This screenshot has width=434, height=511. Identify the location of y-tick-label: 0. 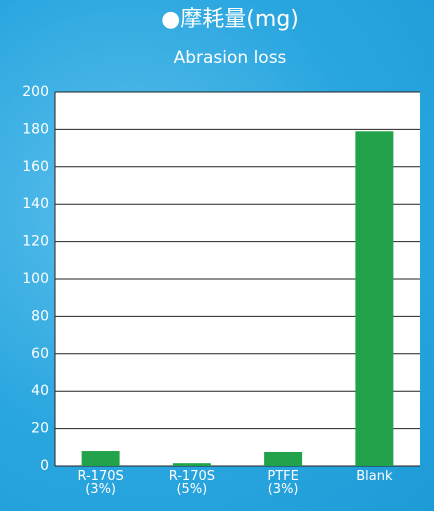
(44, 466).